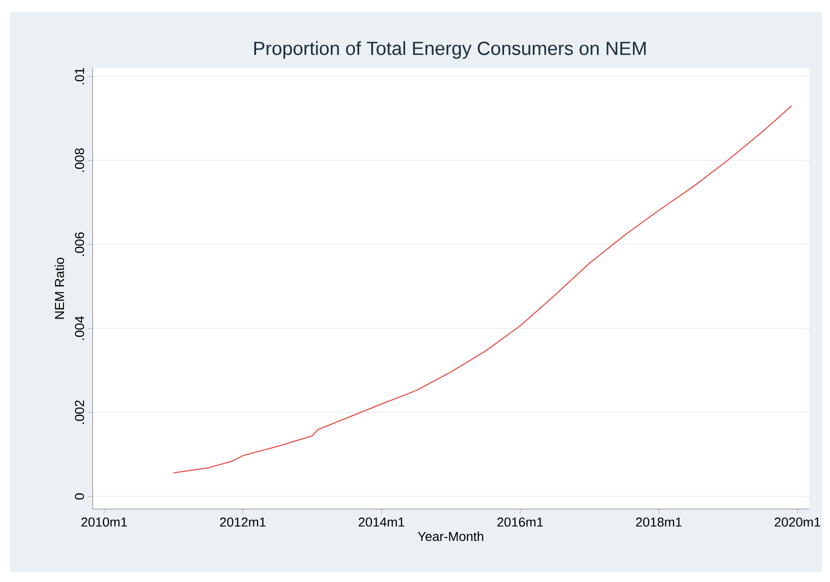  What do you see at coordinates (79, 76) in the screenshot?
I see `y-tick-label: .01` at bounding box center [79, 76].